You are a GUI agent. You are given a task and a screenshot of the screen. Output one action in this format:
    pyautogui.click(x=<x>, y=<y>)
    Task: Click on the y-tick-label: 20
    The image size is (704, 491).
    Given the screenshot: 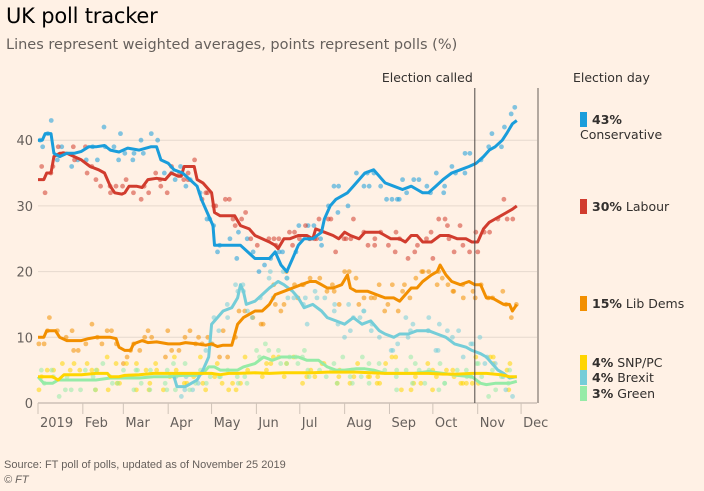 What is the action you would take?
    pyautogui.click(x=24, y=273)
    